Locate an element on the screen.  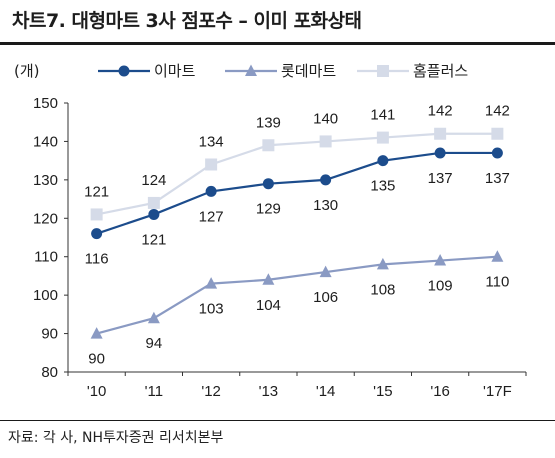
y-tick-label: 120 is located at coordinates (45, 218).